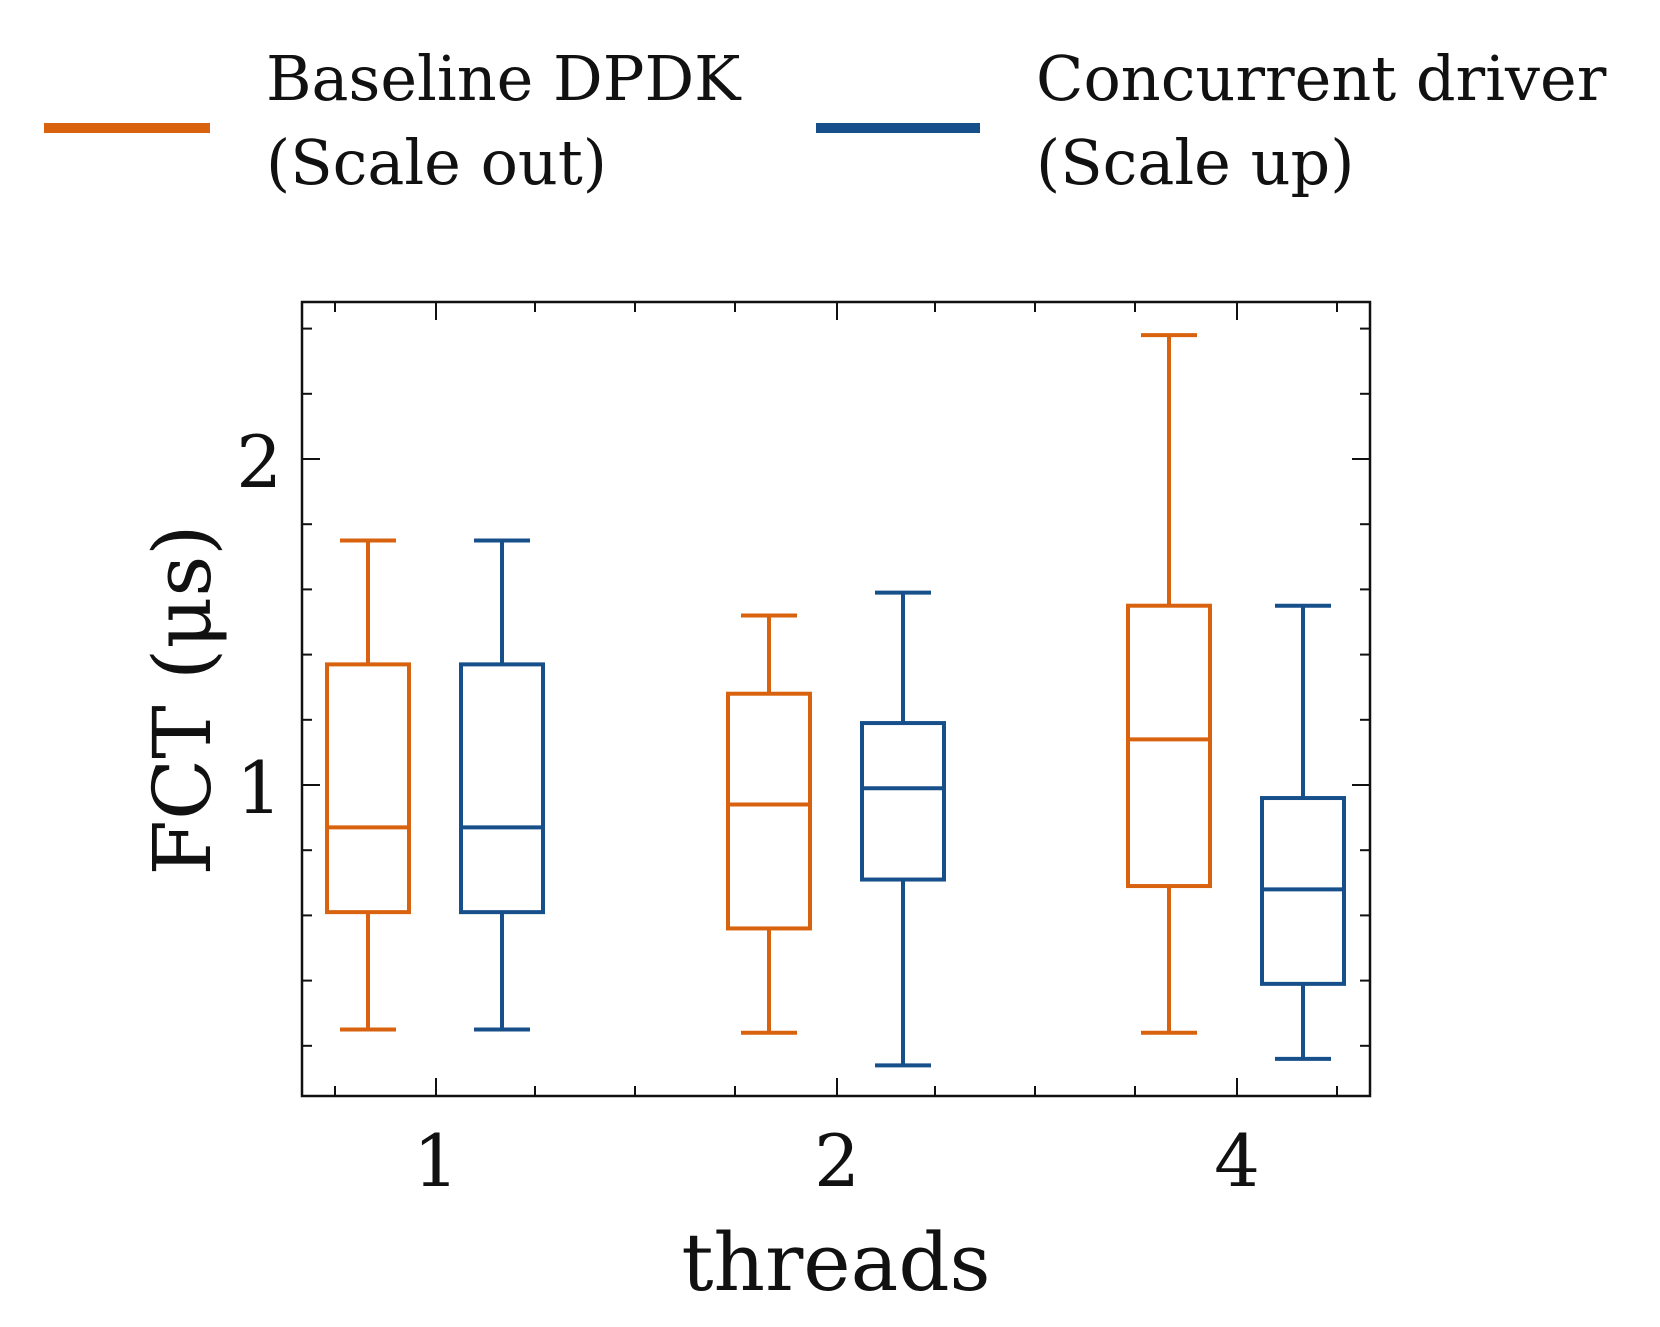 The width and height of the screenshot is (1660, 1327). Describe the element at coordinates (1321, 78) in the screenshot. I see `legend-label-concurrent: Concurrent driver` at that location.